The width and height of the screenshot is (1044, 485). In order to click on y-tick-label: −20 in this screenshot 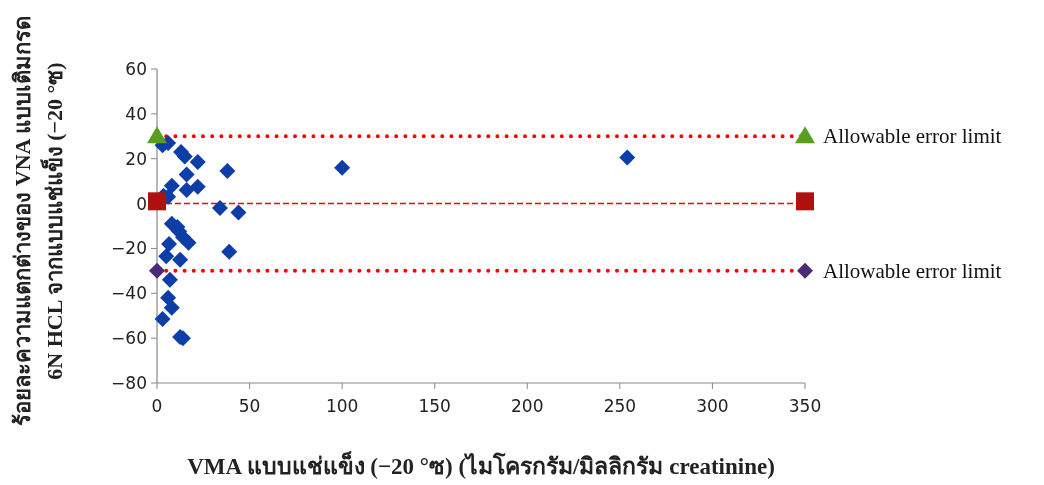, I will do `click(129, 248)`.